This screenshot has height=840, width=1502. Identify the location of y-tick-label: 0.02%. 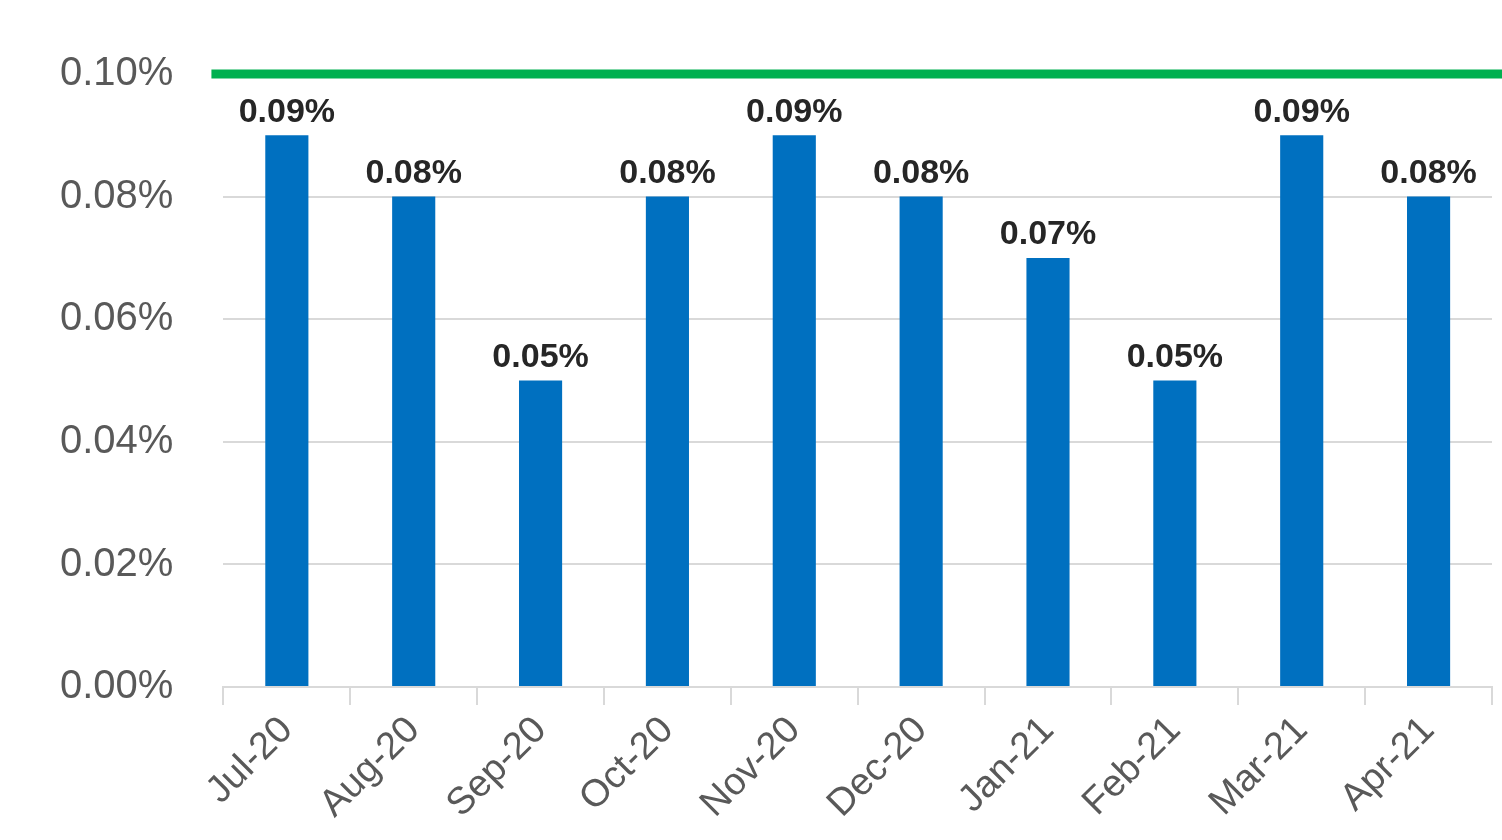
(117, 561).